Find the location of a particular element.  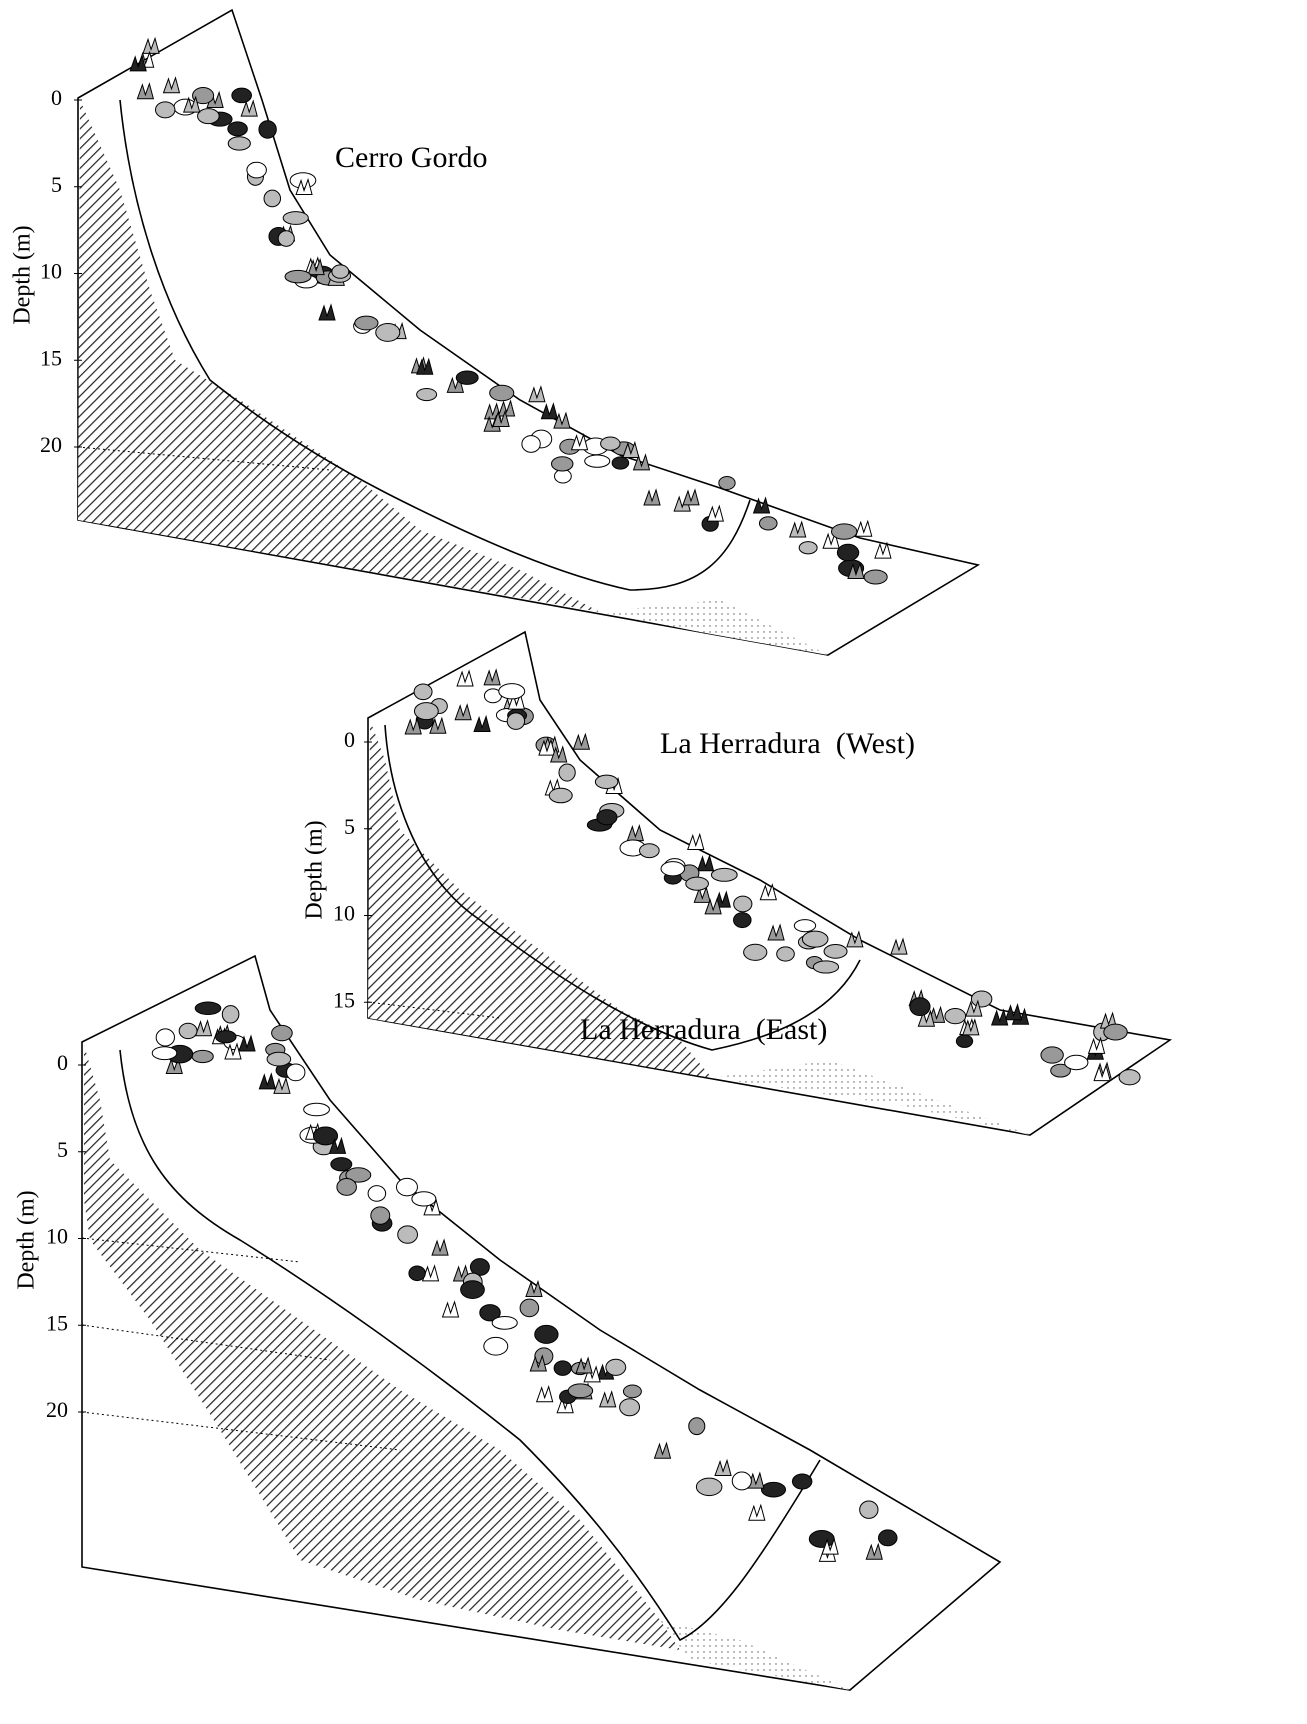

panel-labels: La Herradura (West) Depth (m) 0 5 10 15 is located at coordinates (608, 869).